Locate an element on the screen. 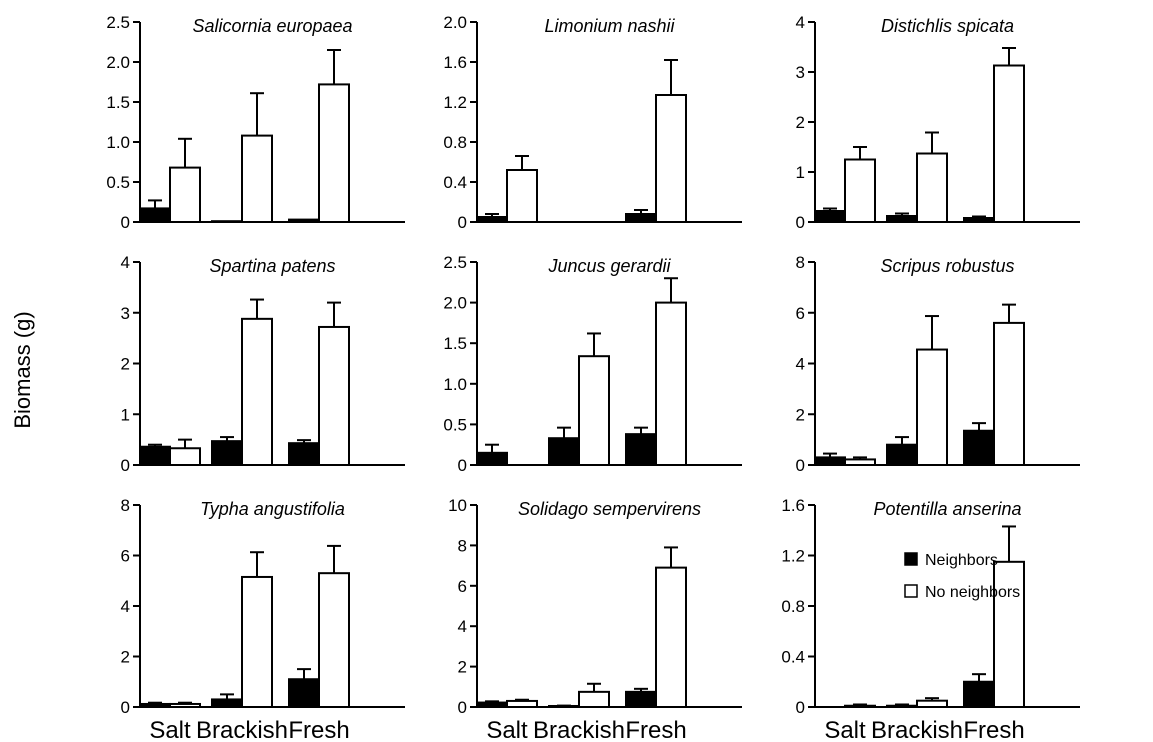  y-axis-label: Biomass (g) is located at coordinates (22, 369).